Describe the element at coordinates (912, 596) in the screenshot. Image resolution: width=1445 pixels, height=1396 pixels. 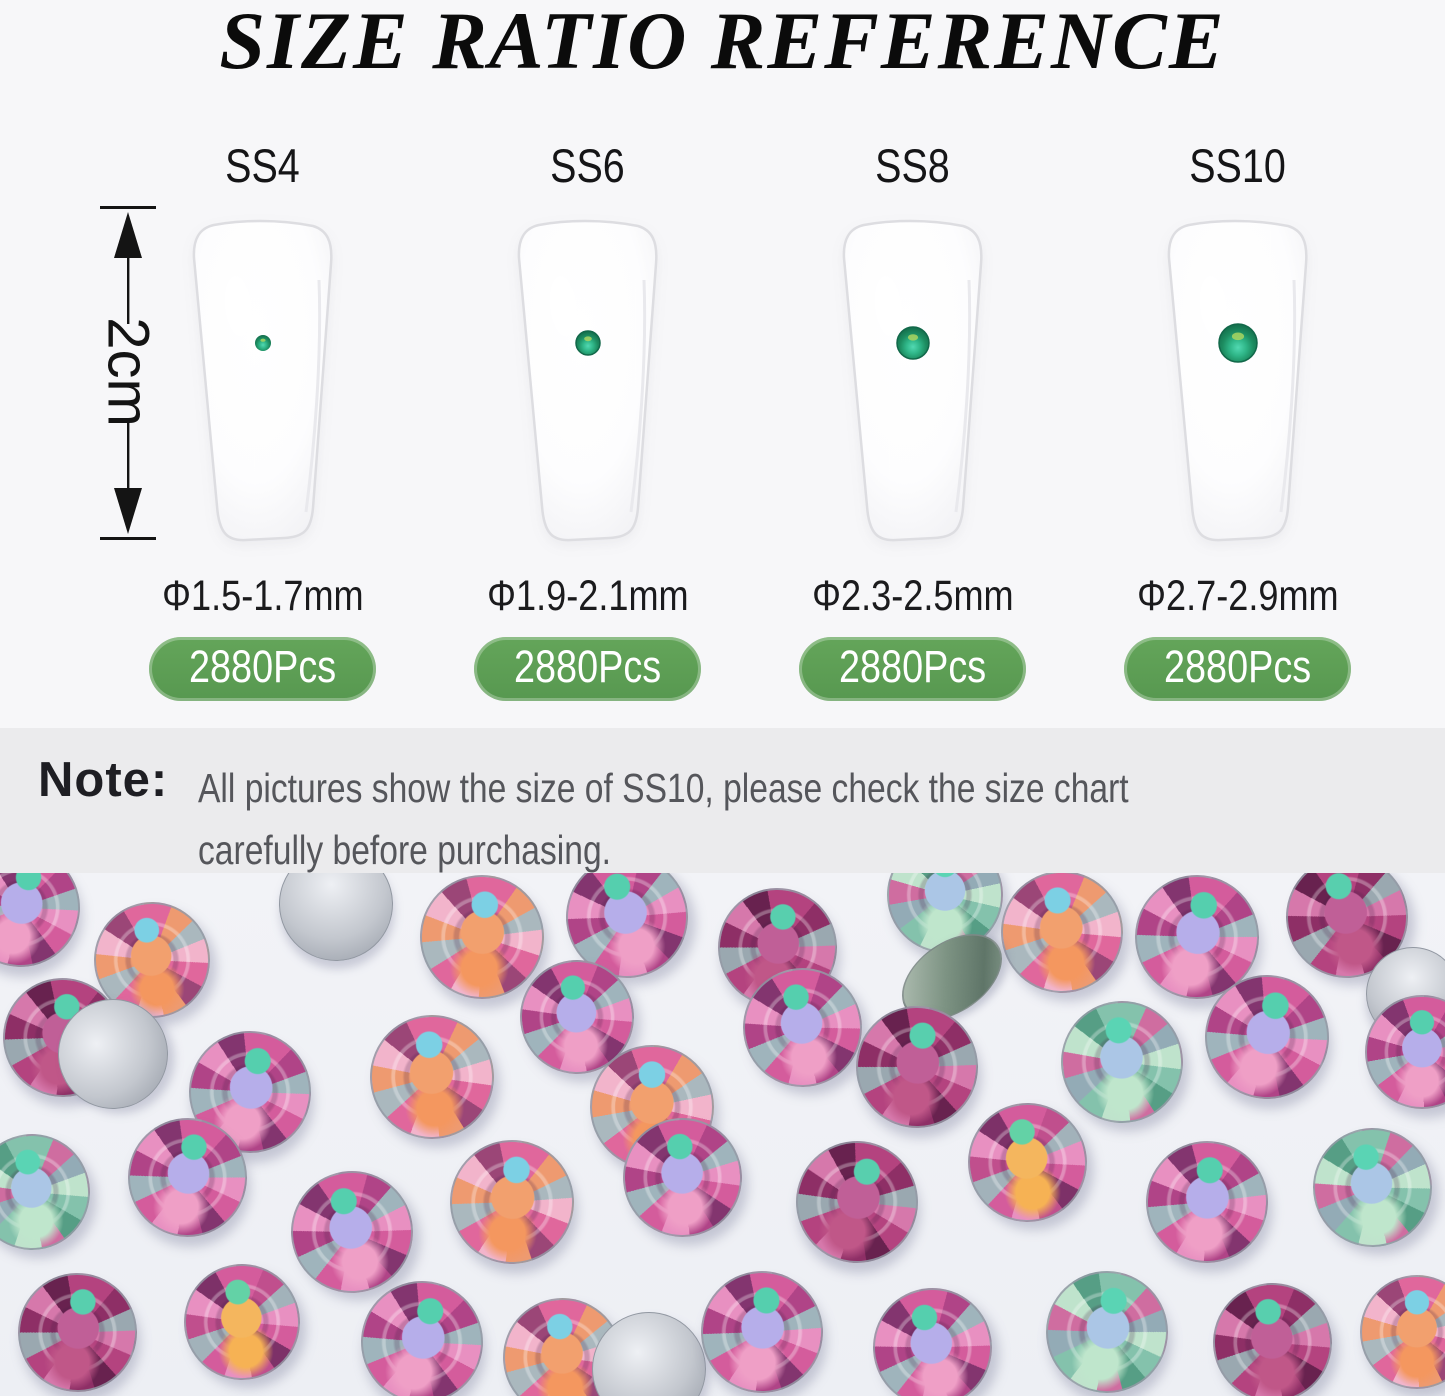
I see `diameter-label: Φ2.3-2.5mm` at that location.